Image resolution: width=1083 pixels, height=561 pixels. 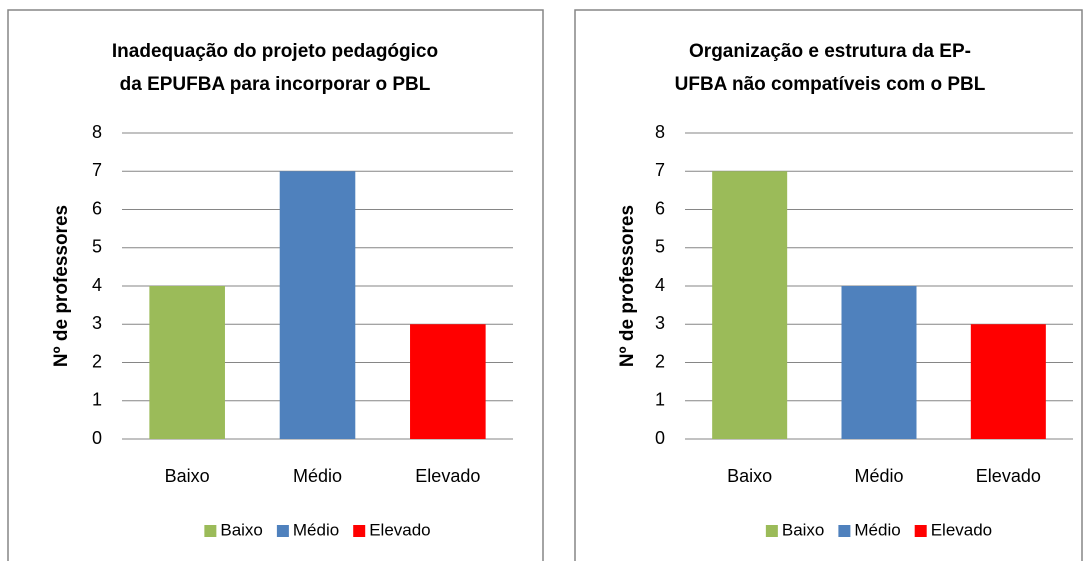 What do you see at coordinates (275, 51) in the screenshot?
I see `chart-title: Inadequação do projeto pedagógico` at bounding box center [275, 51].